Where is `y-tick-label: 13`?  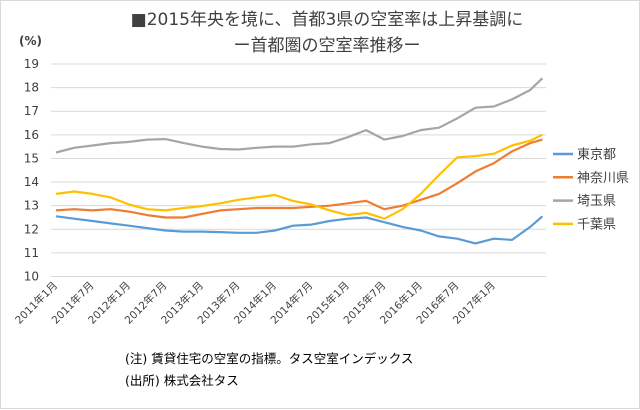 y-tick-label: 13 is located at coordinates (31, 206).